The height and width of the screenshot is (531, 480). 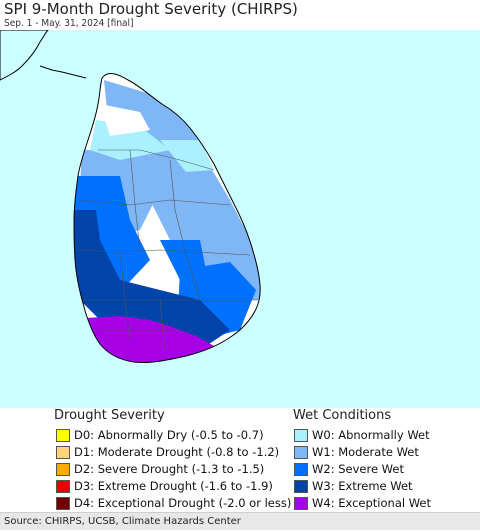 I want to click on legend-label-w0: W0: Abnormally Wet, so click(x=371, y=435).